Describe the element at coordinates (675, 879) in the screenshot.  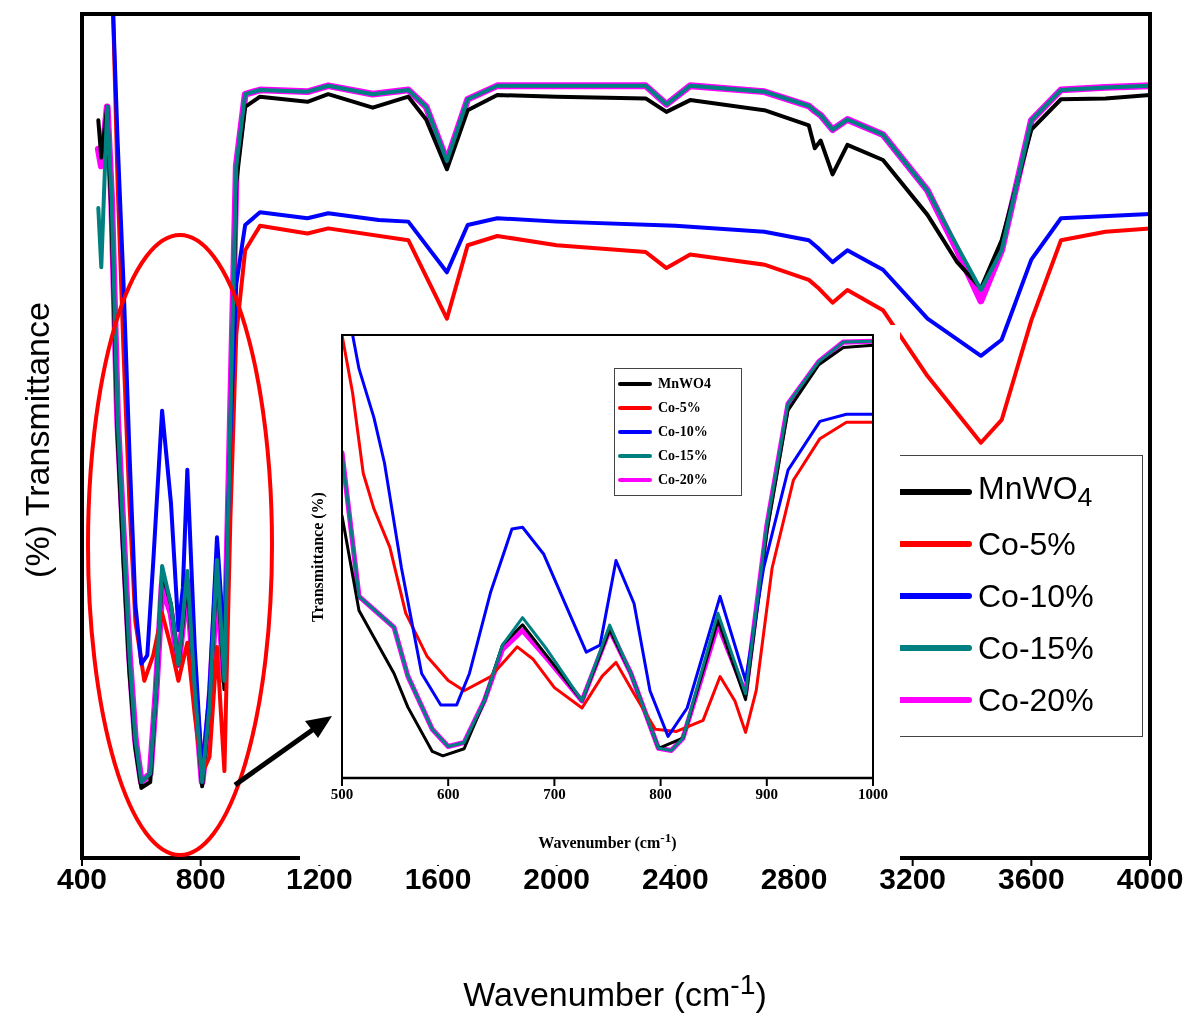
I see `x-tick-label: 2400` at that location.